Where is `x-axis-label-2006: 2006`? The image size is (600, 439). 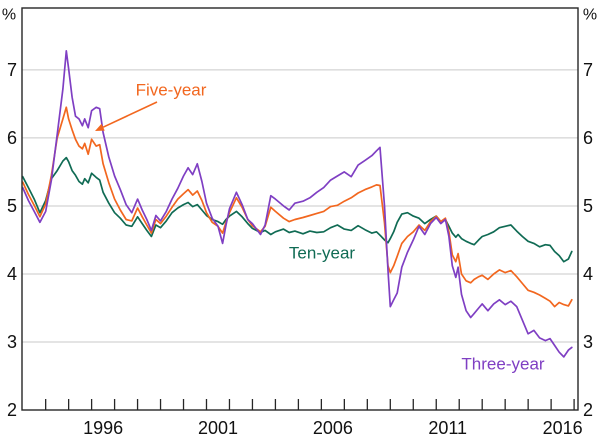 x-axis-label-2006: 2006 is located at coordinates (333, 428).